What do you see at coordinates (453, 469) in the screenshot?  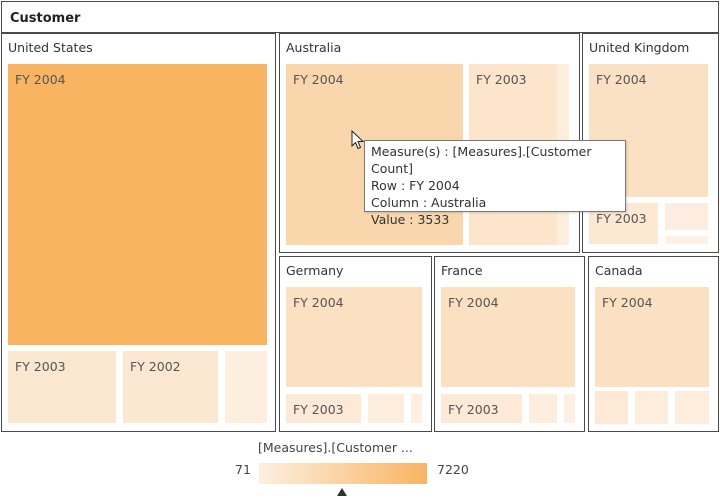 I see `legend-max-value: 7220` at bounding box center [453, 469].